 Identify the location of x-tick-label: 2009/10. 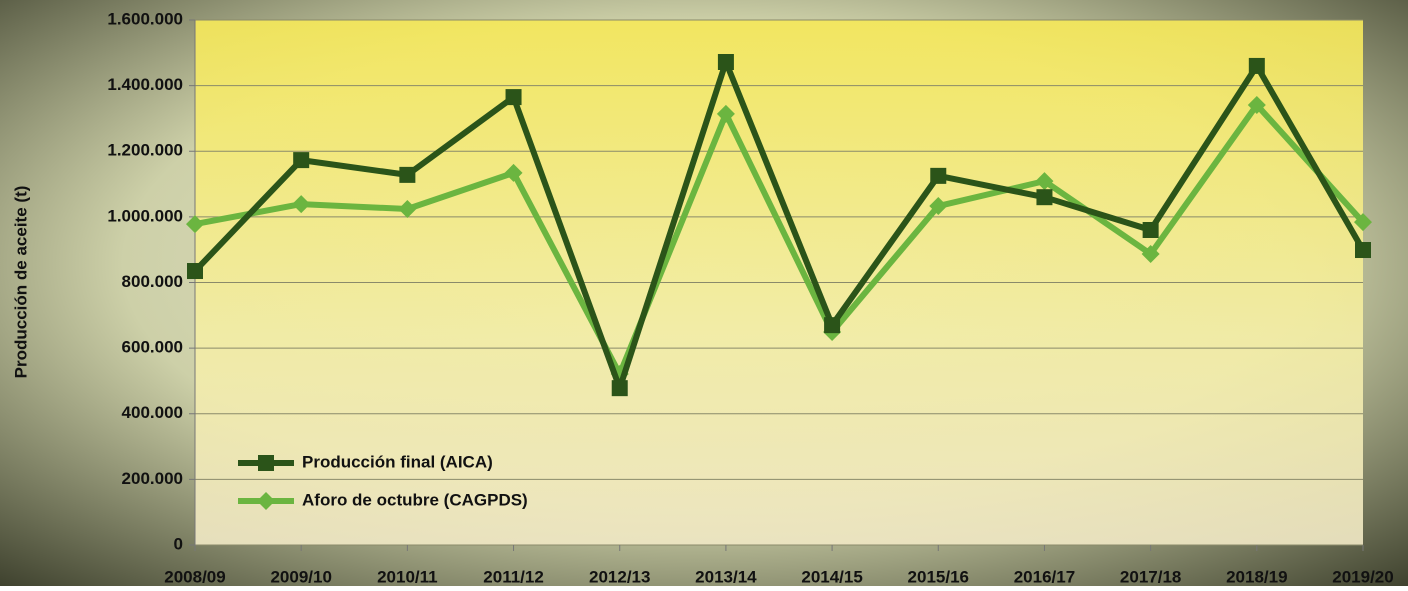
(300, 576).